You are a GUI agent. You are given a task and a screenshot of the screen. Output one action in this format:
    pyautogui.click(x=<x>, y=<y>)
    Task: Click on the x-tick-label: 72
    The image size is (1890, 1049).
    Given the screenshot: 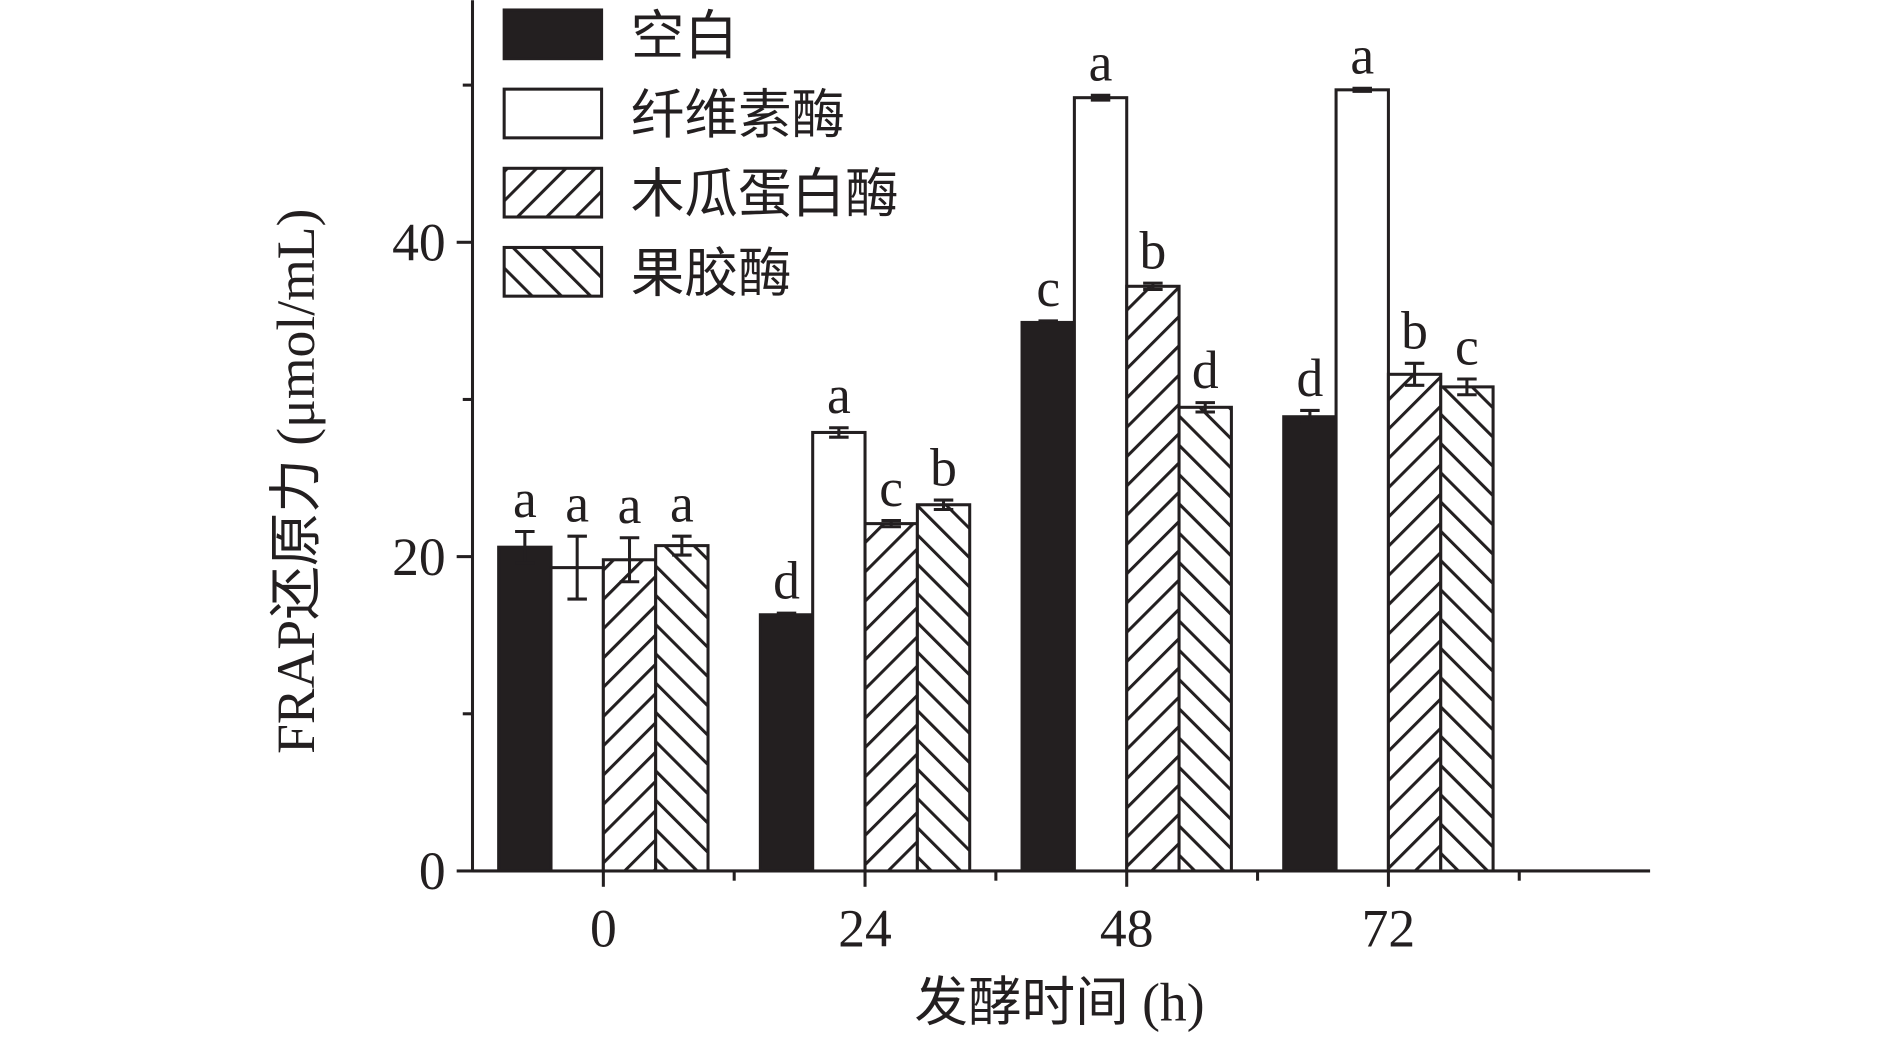 What is the action you would take?
    pyautogui.click(x=1389, y=928)
    